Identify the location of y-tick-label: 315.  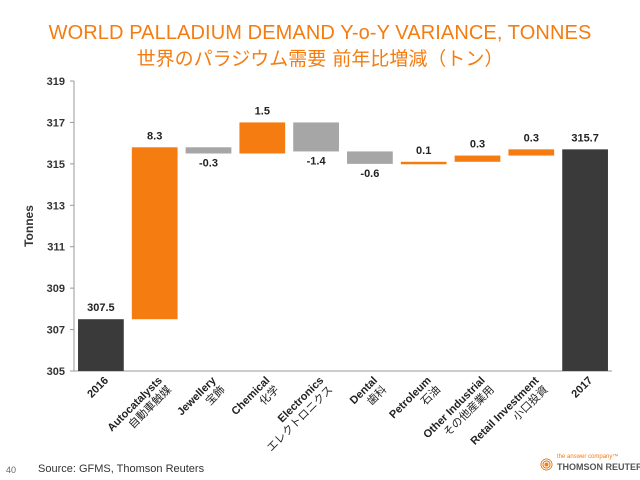
(56, 165).